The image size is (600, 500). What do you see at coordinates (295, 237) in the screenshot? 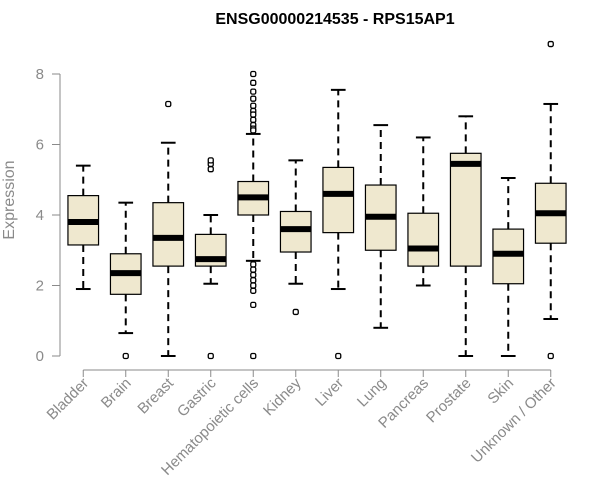
I see `box-kidney` at bounding box center [295, 237].